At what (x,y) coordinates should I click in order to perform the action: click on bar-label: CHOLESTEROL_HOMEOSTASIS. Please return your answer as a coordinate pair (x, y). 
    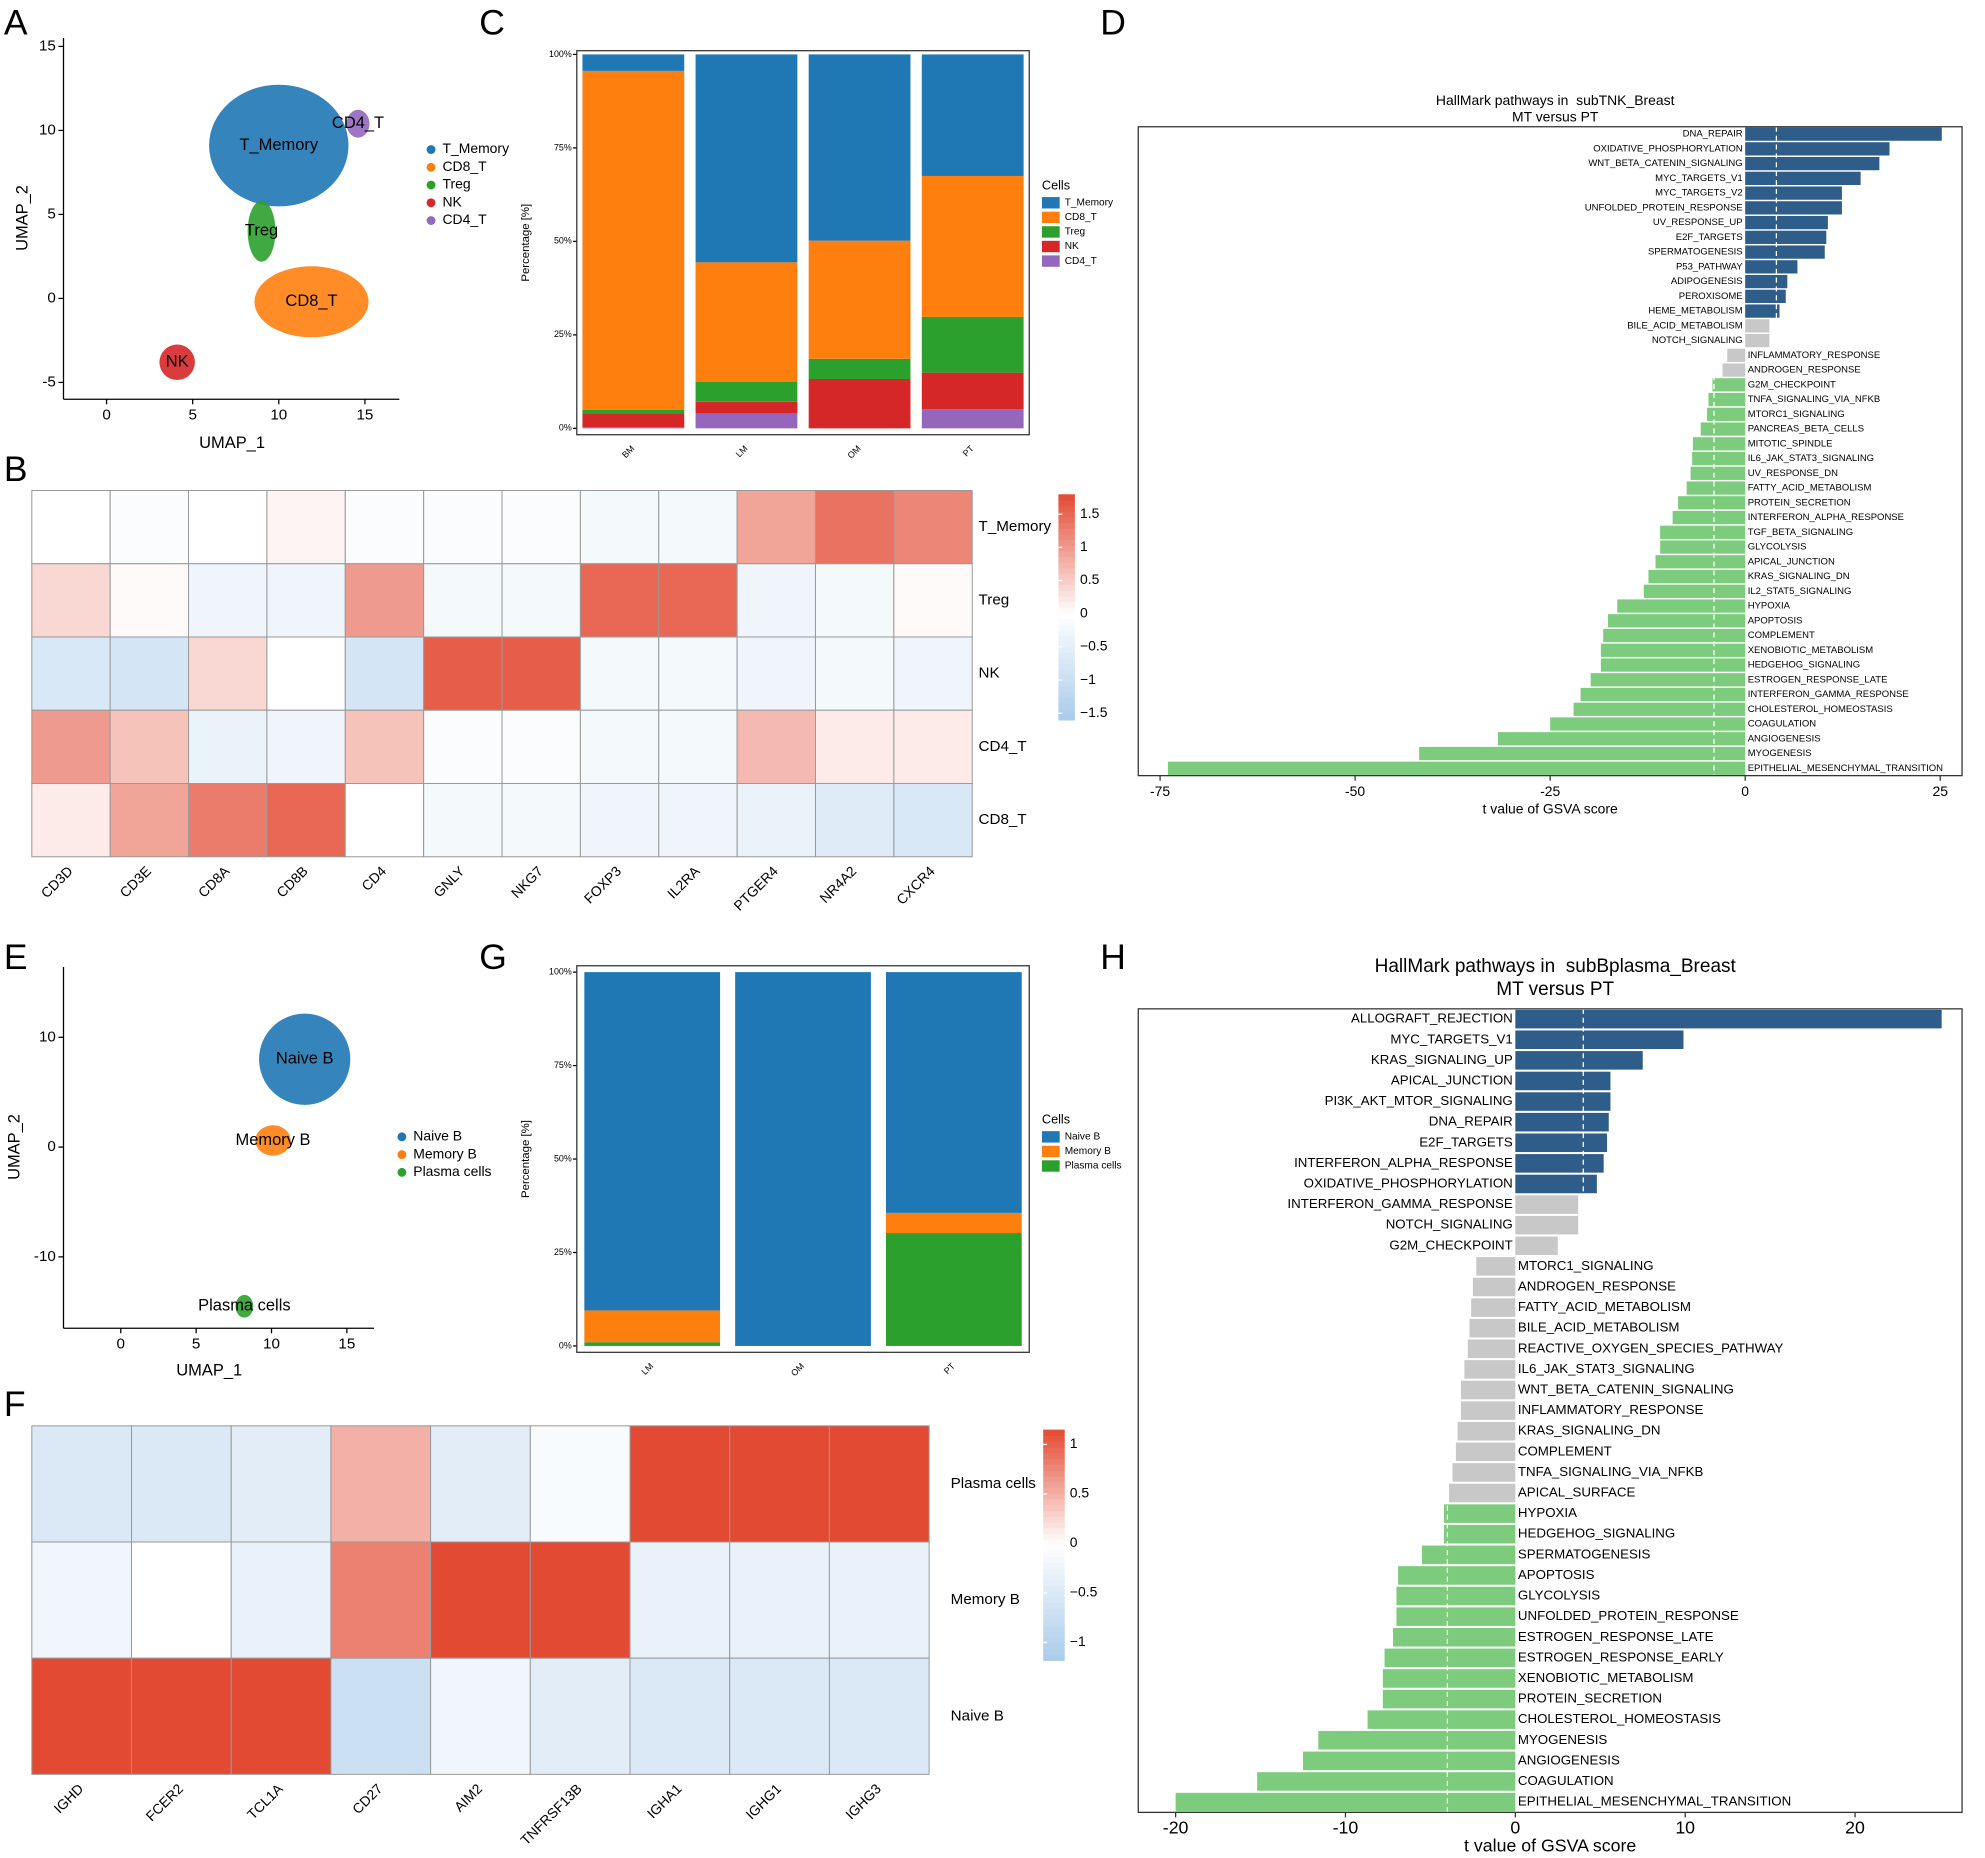
    Looking at the image, I should click on (1619, 1718).